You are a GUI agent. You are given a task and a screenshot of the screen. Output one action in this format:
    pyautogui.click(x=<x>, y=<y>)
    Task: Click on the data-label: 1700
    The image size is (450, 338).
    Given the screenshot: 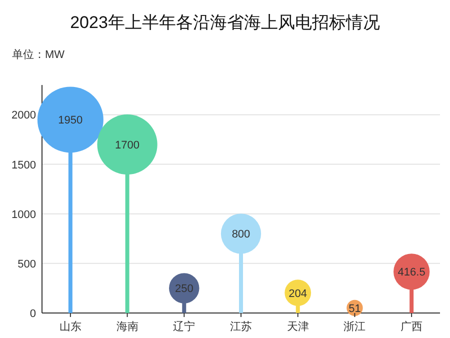 What is the action you would take?
    pyautogui.click(x=127, y=145)
    